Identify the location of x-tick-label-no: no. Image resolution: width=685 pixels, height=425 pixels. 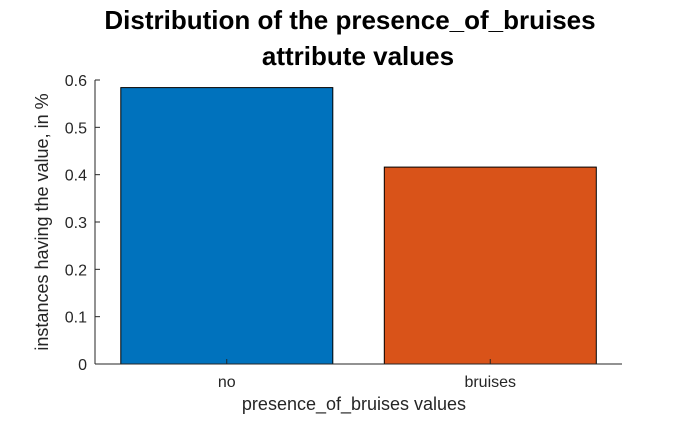
(227, 382).